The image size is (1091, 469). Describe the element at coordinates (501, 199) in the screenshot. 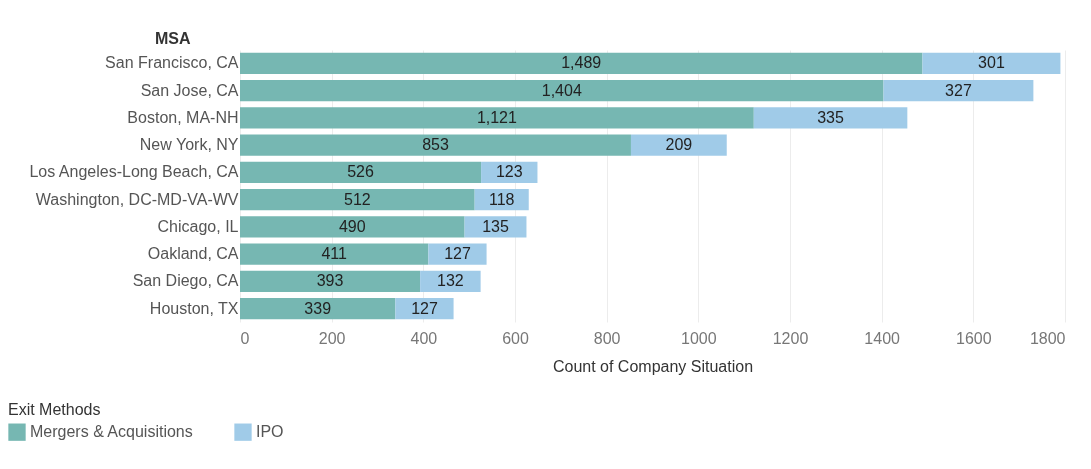

I see `data-label: 118` at that location.